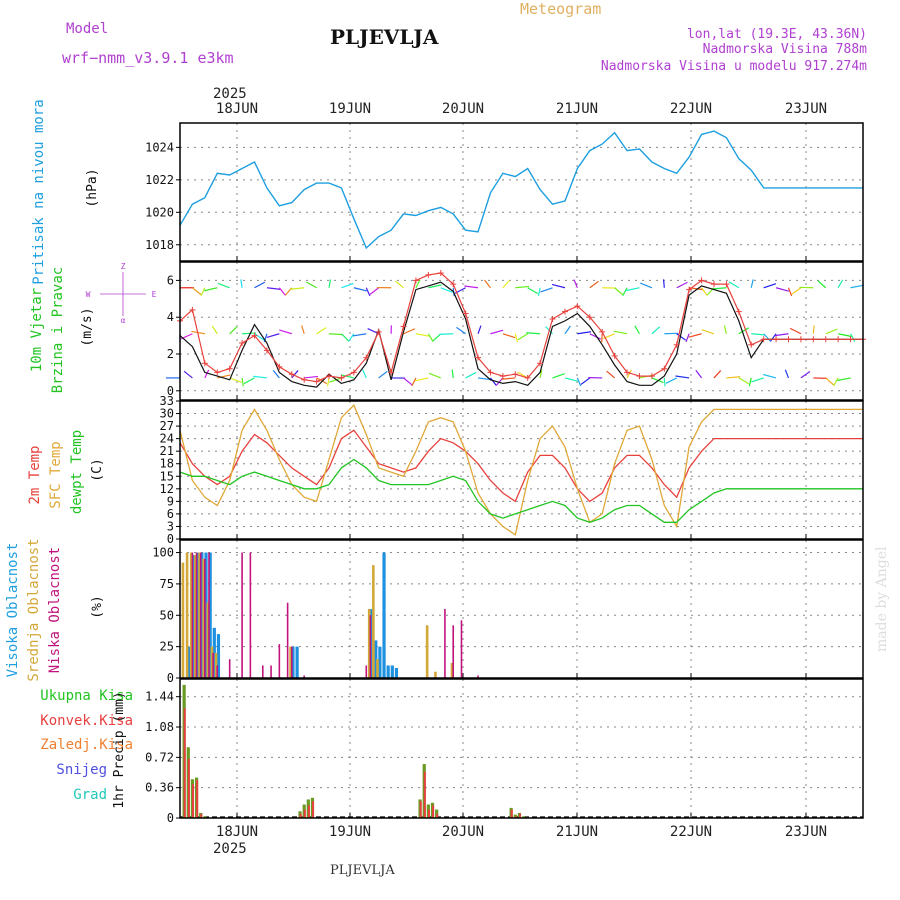  I want to click on compass-e: E, so click(154, 294).